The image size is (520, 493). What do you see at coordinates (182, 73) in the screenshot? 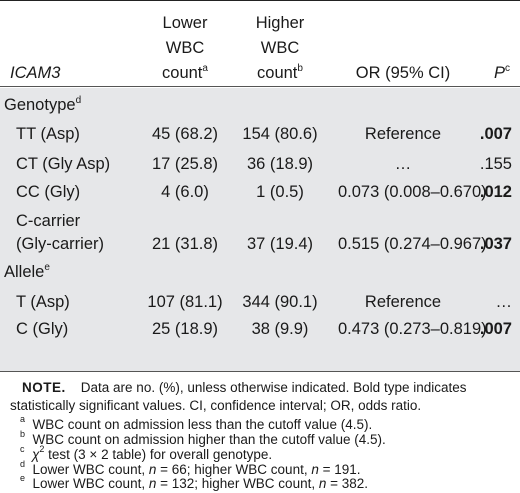
I see `header-lower-count: count` at bounding box center [182, 73].